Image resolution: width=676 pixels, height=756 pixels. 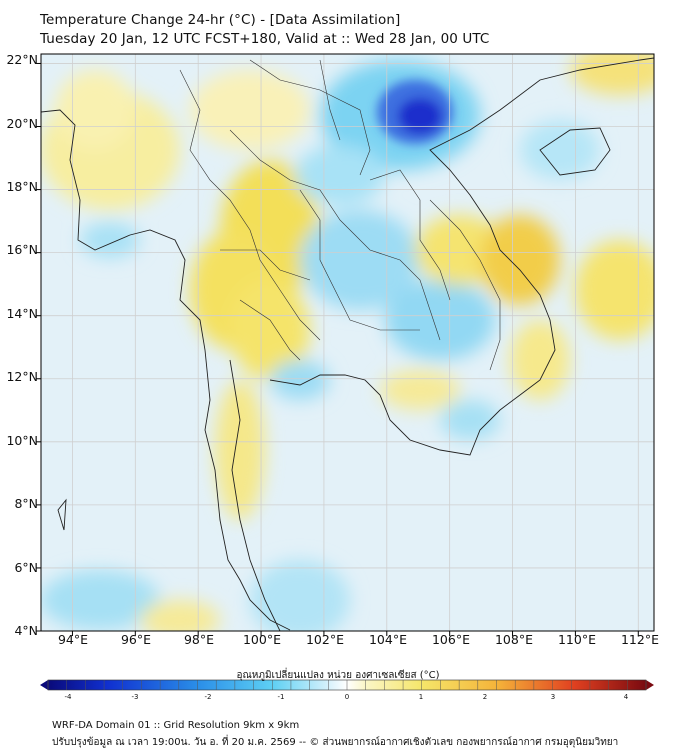 What do you see at coordinates (387, 639) in the screenshot?
I see `lon-label: 104°E` at bounding box center [387, 639].